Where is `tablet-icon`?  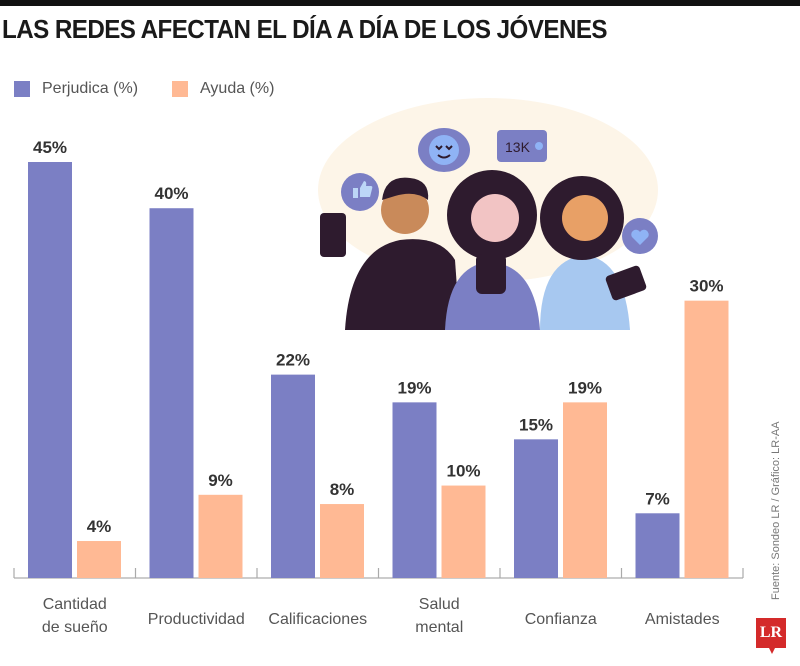
tablet-icon is located at coordinates (626, 283).